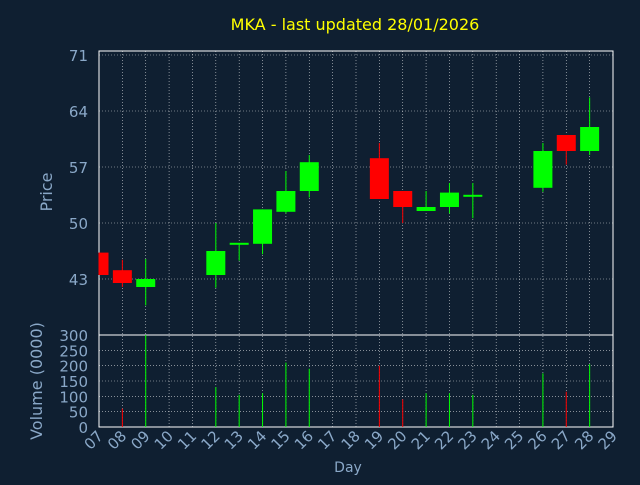 This screenshot has height=485, width=640. Describe the element at coordinates (348, 468) in the screenshot. I see `x-axis-label: Day` at that location.